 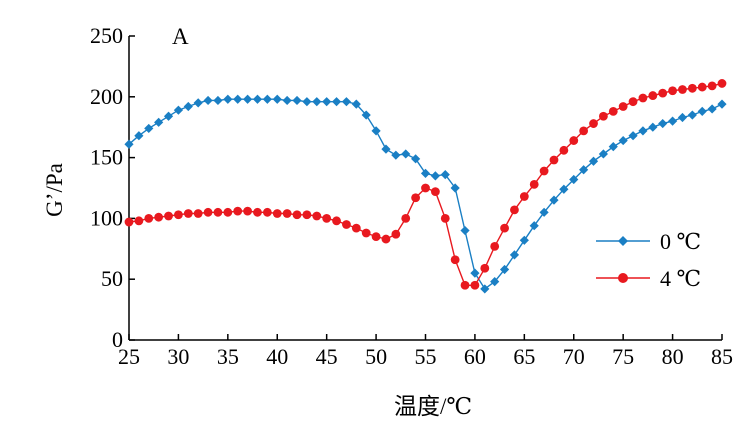 I want to click on x-tick-label: 80, so click(x=673, y=356).